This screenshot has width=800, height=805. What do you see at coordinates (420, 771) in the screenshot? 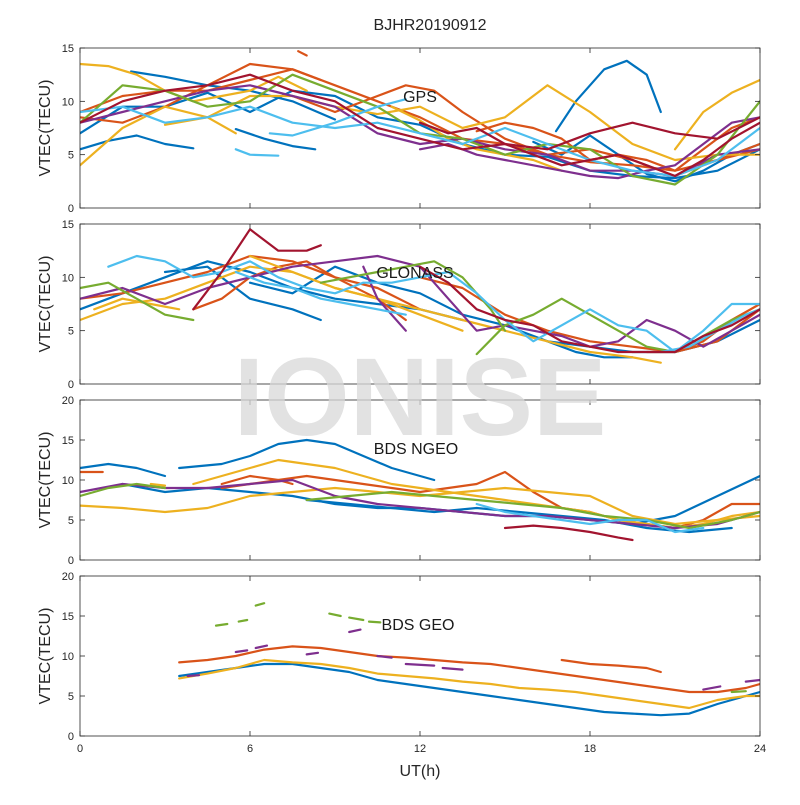
I see `x-axis-label: UT(h)` at bounding box center [420, 771].